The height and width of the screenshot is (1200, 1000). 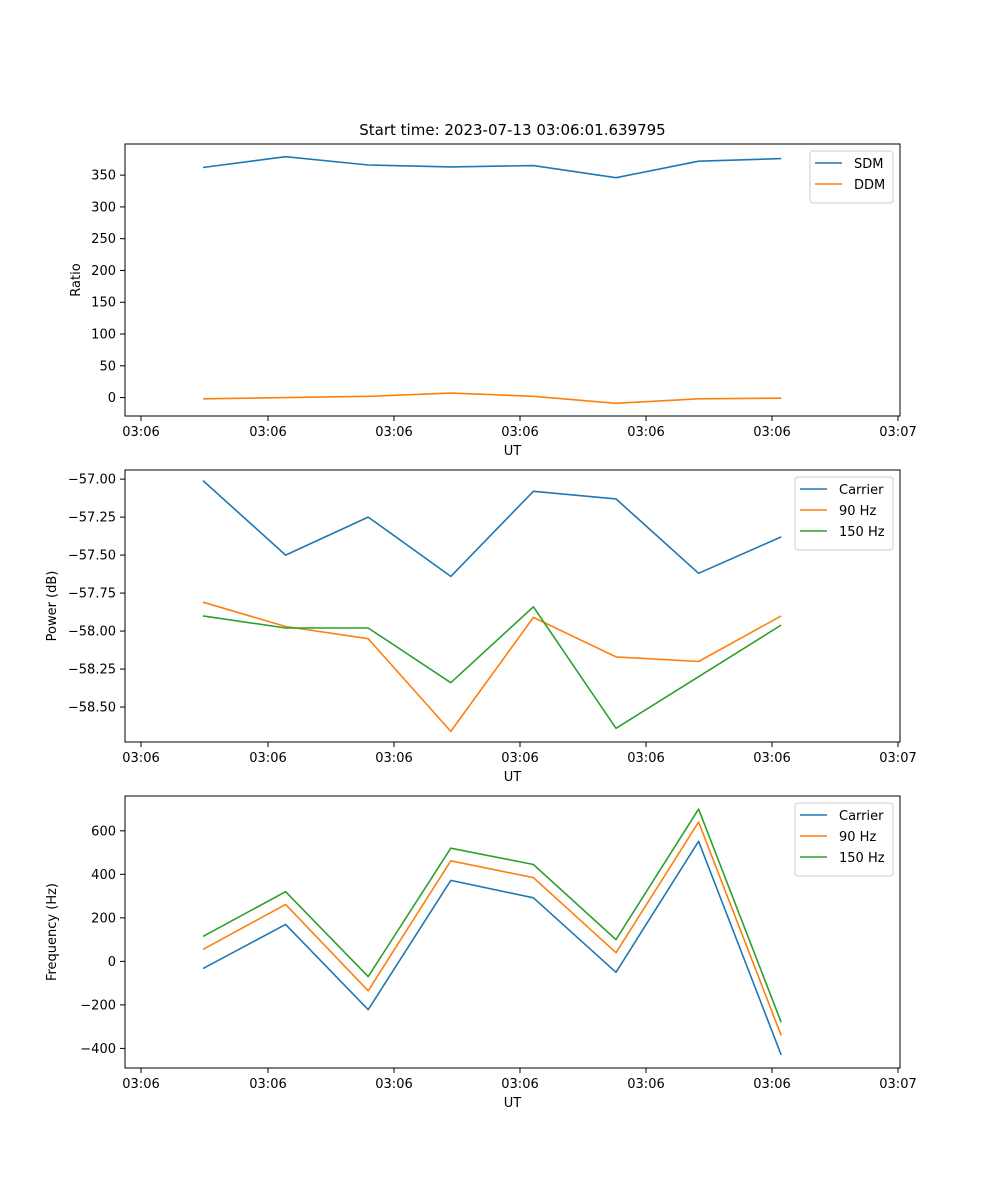 What do you see at coordinates (98, 1005) in the screenshot?
I see `y-tick-label: −200` at bounding box center [98, 1005].